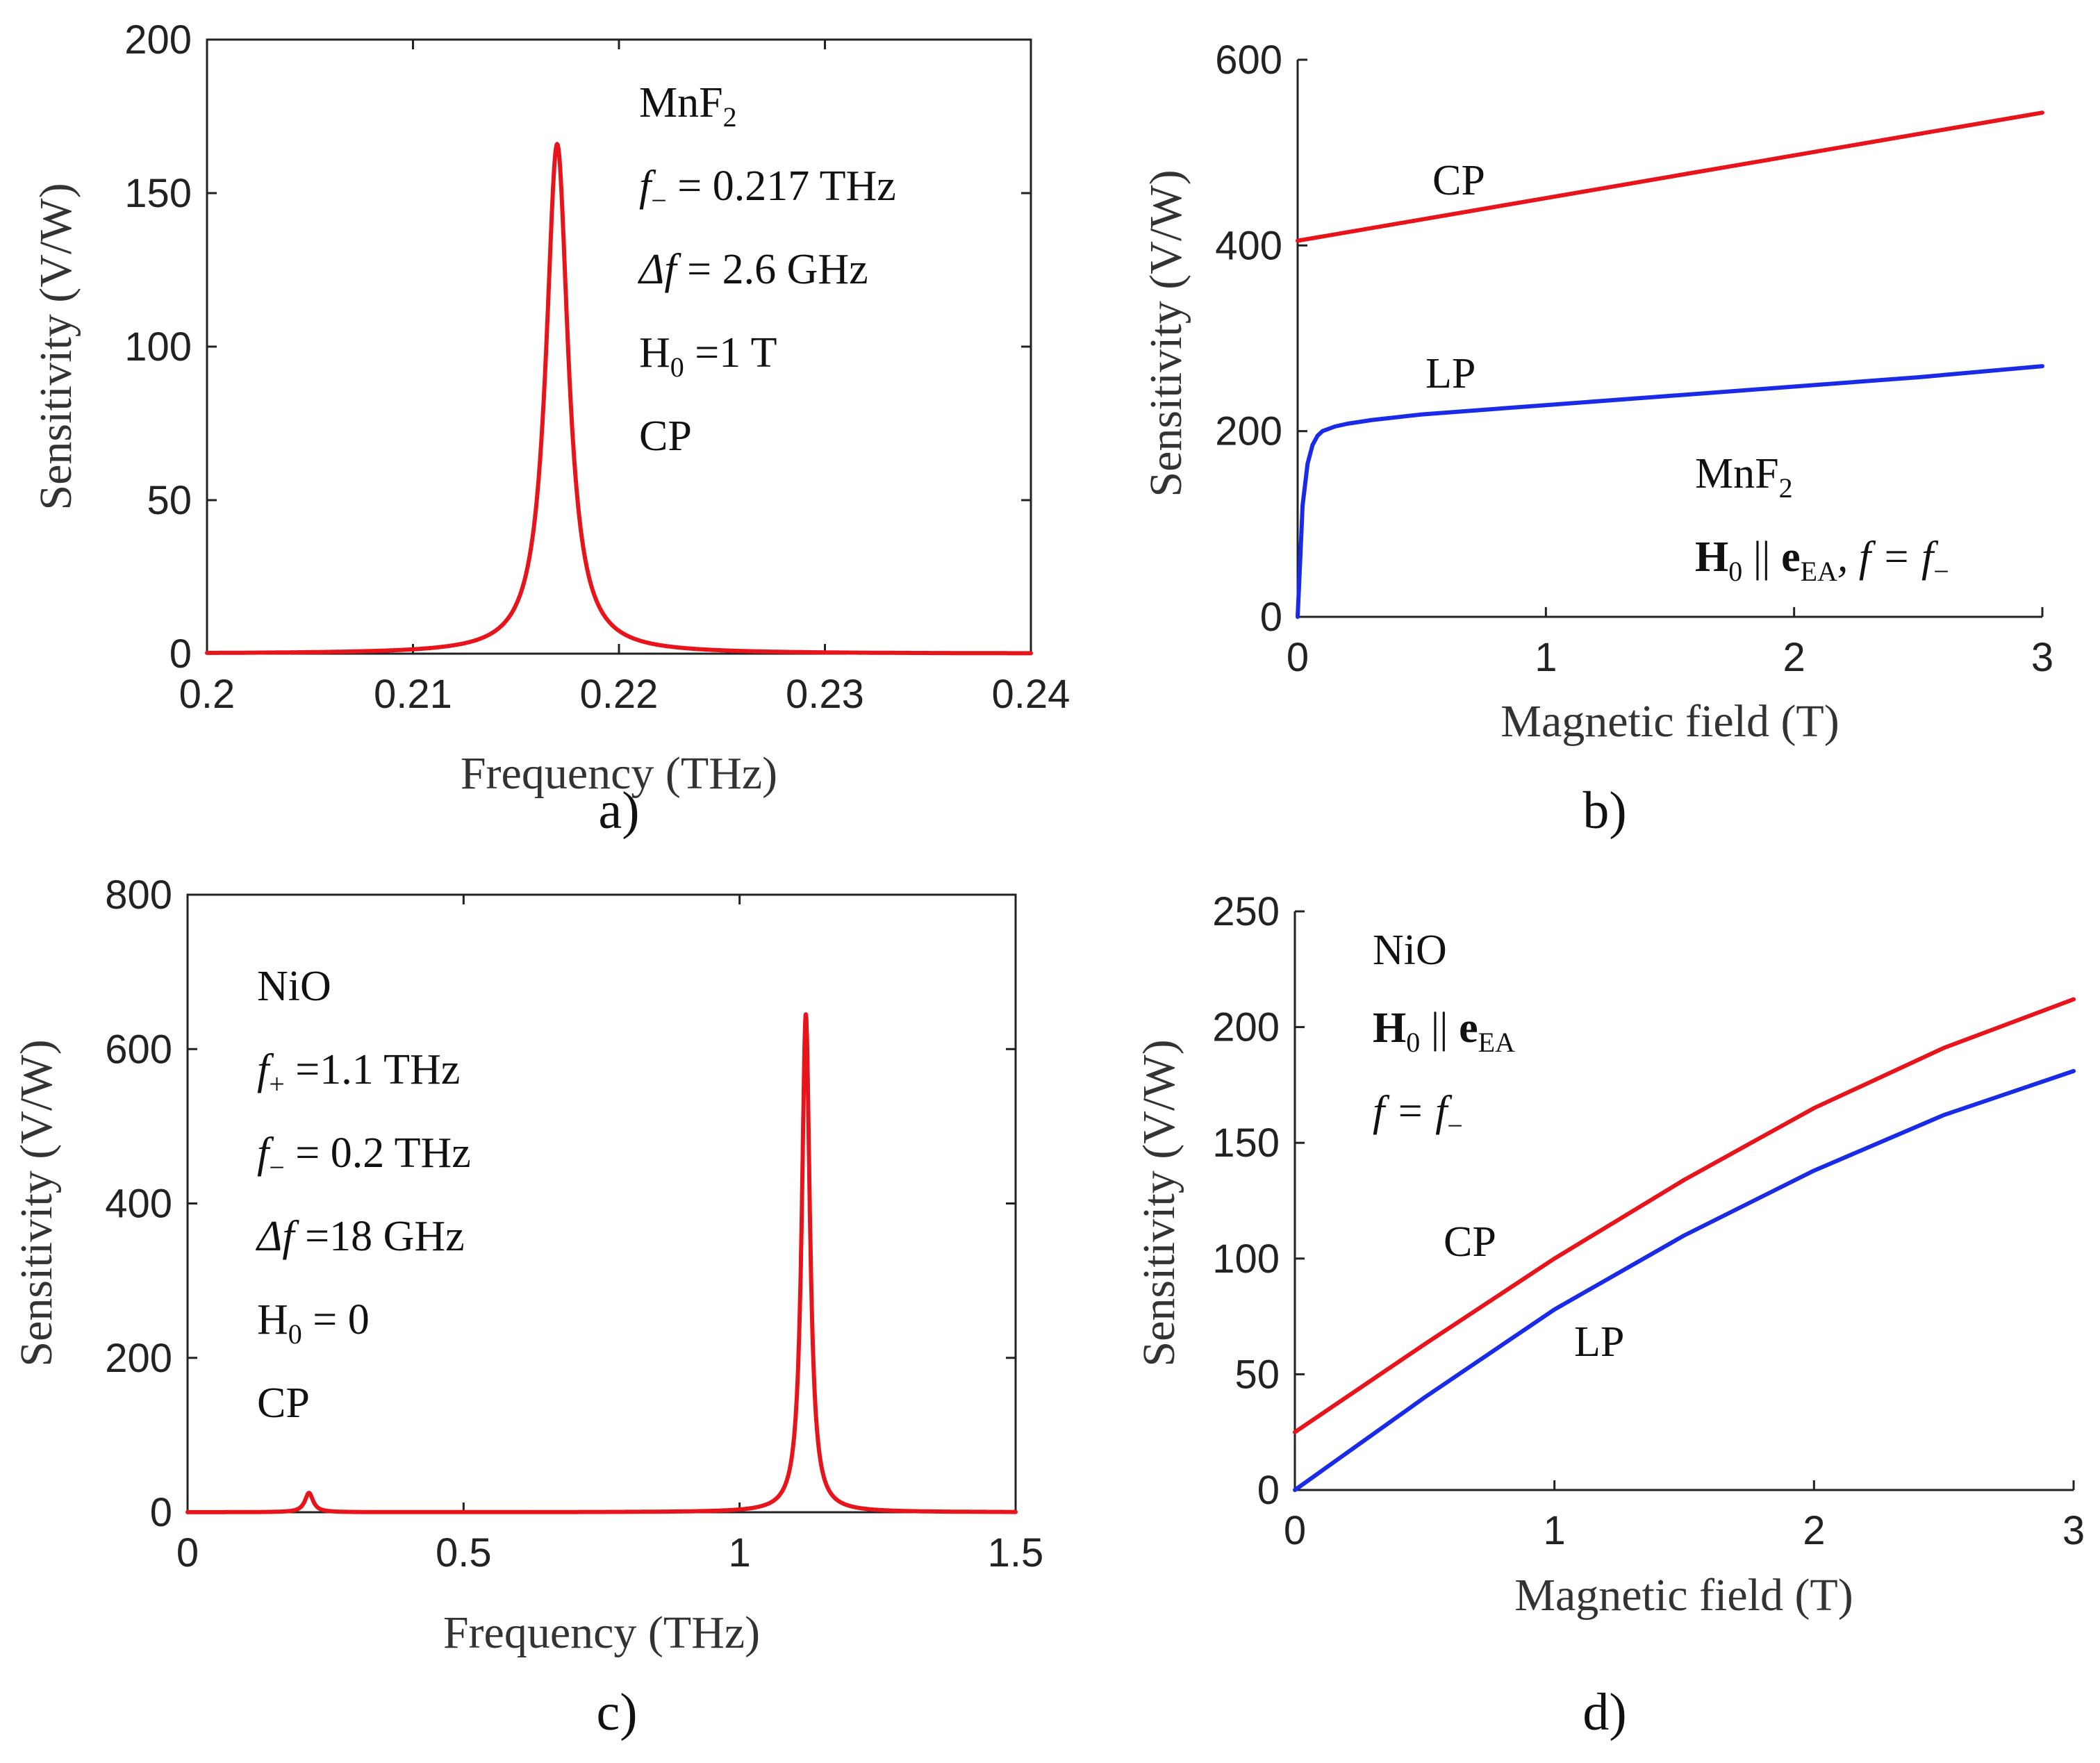 The image size is (2100, 1763). What do you see at coordinates (158, 193) in the screenshot?
I see `panel-a-y-tick-label: 150` at bounding box center [158, 193].